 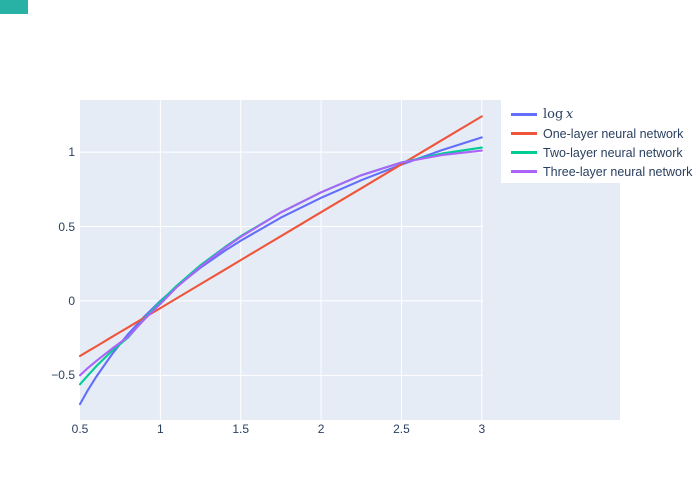 What do you see at coordinates (66, 226) in the screenshot?
I see `y-tick-label: 0.5` at bounding box center [66, 226].